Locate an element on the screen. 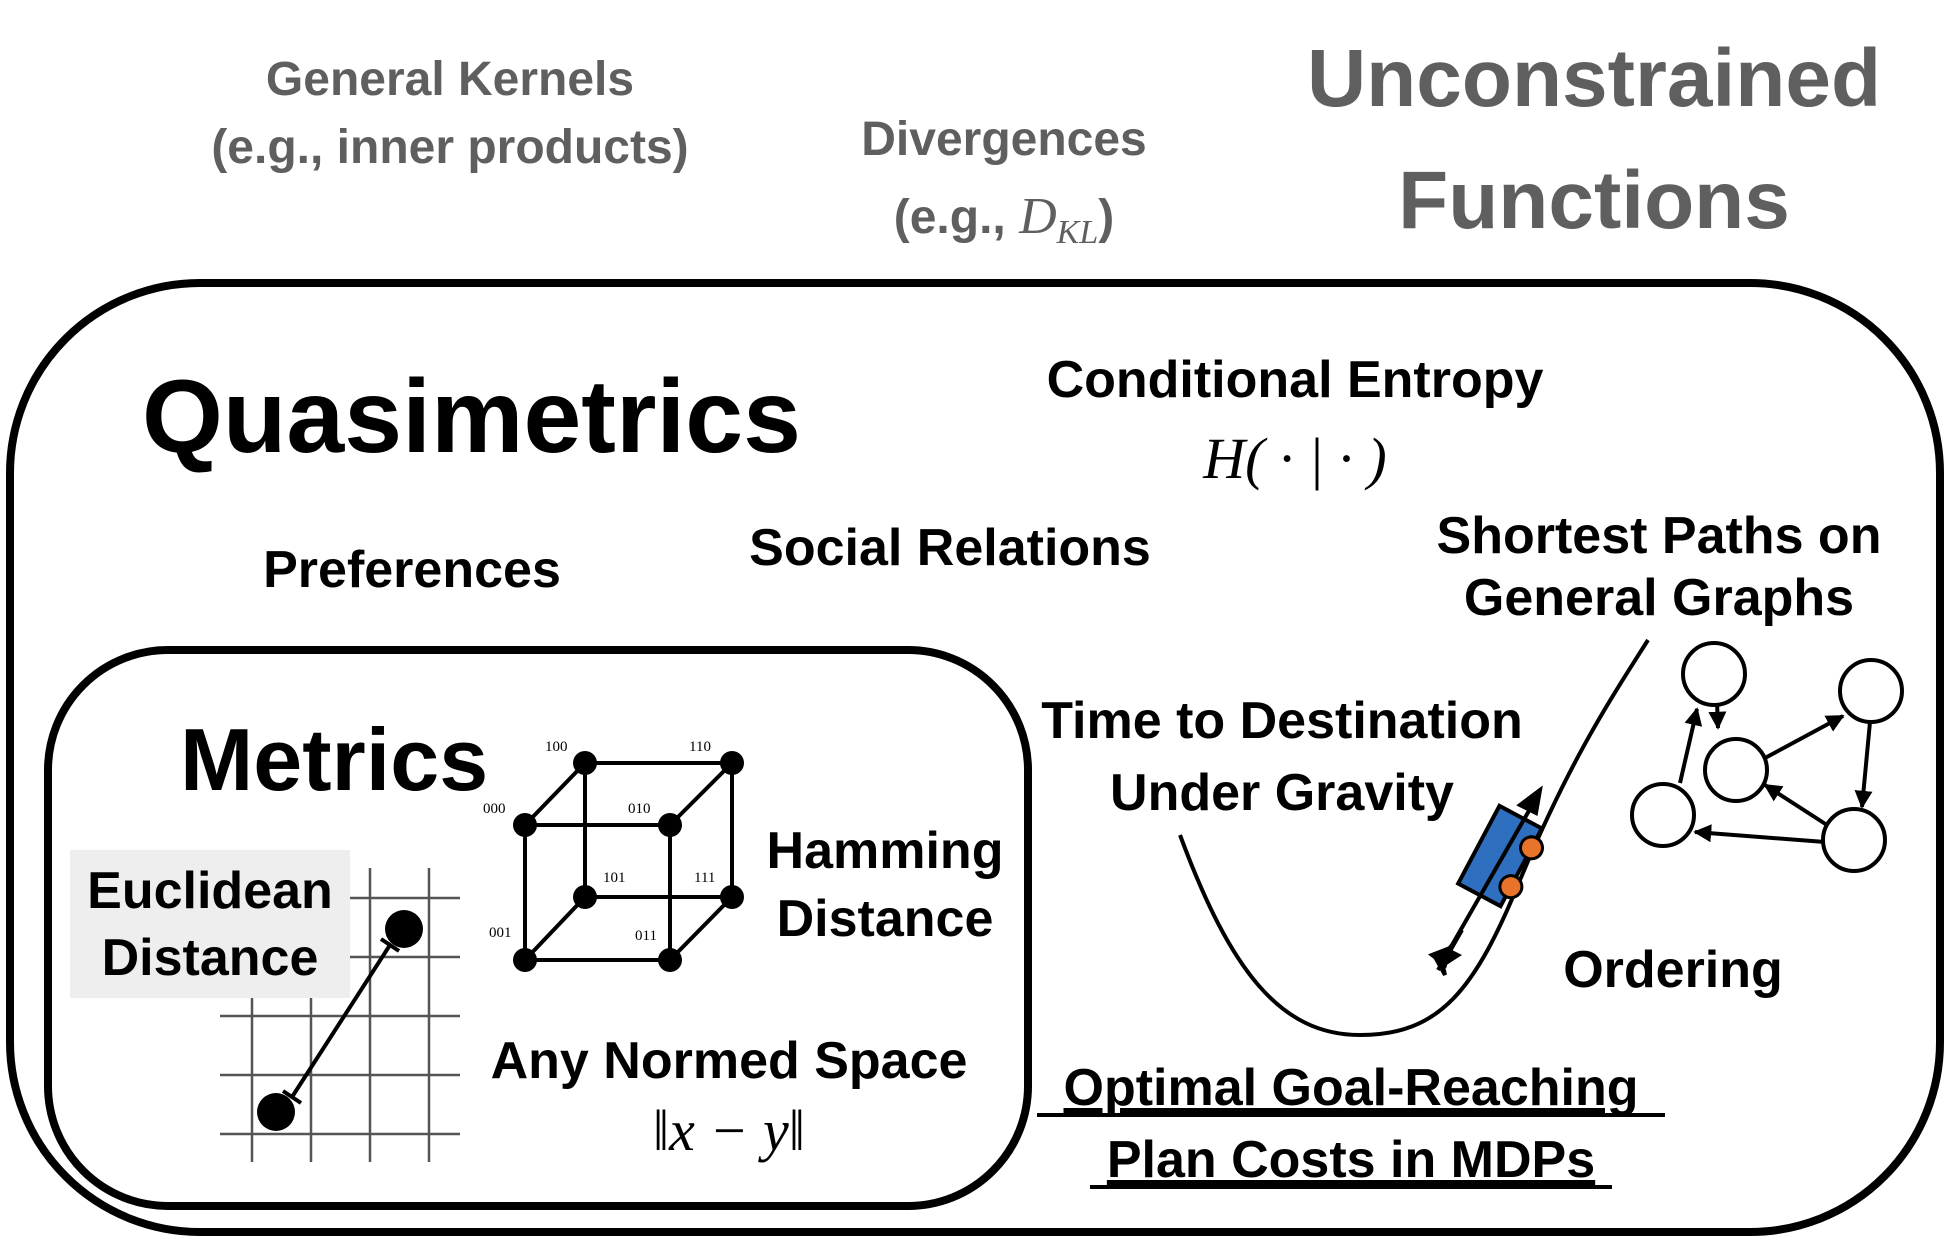  car-icon is located at coordinates (1500, 856).